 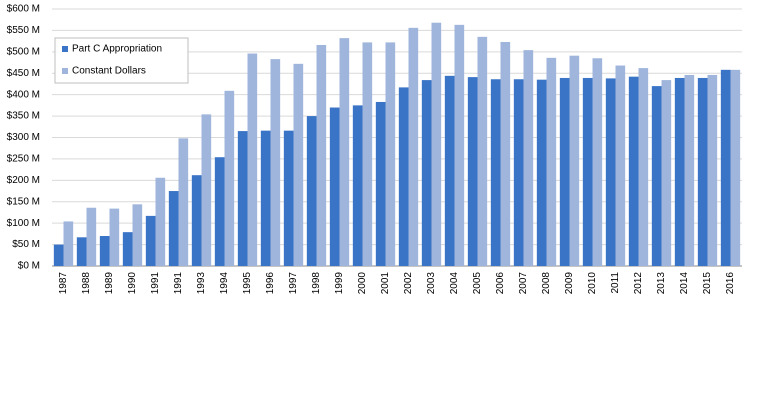 What do you see at coordinates (316, 283) in the screenshot?
I see `x-tick-label: 1998` at bounding box center [316, 283].